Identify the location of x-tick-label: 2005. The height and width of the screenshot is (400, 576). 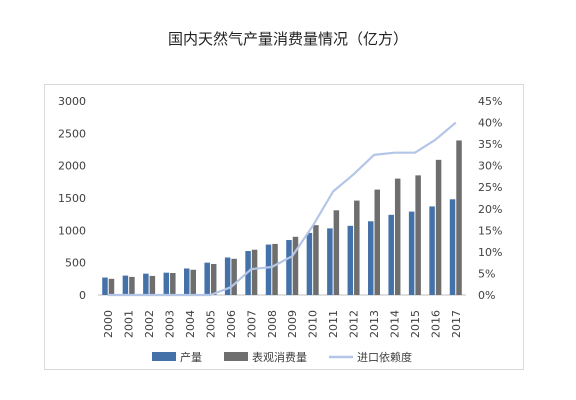
(210, 324).